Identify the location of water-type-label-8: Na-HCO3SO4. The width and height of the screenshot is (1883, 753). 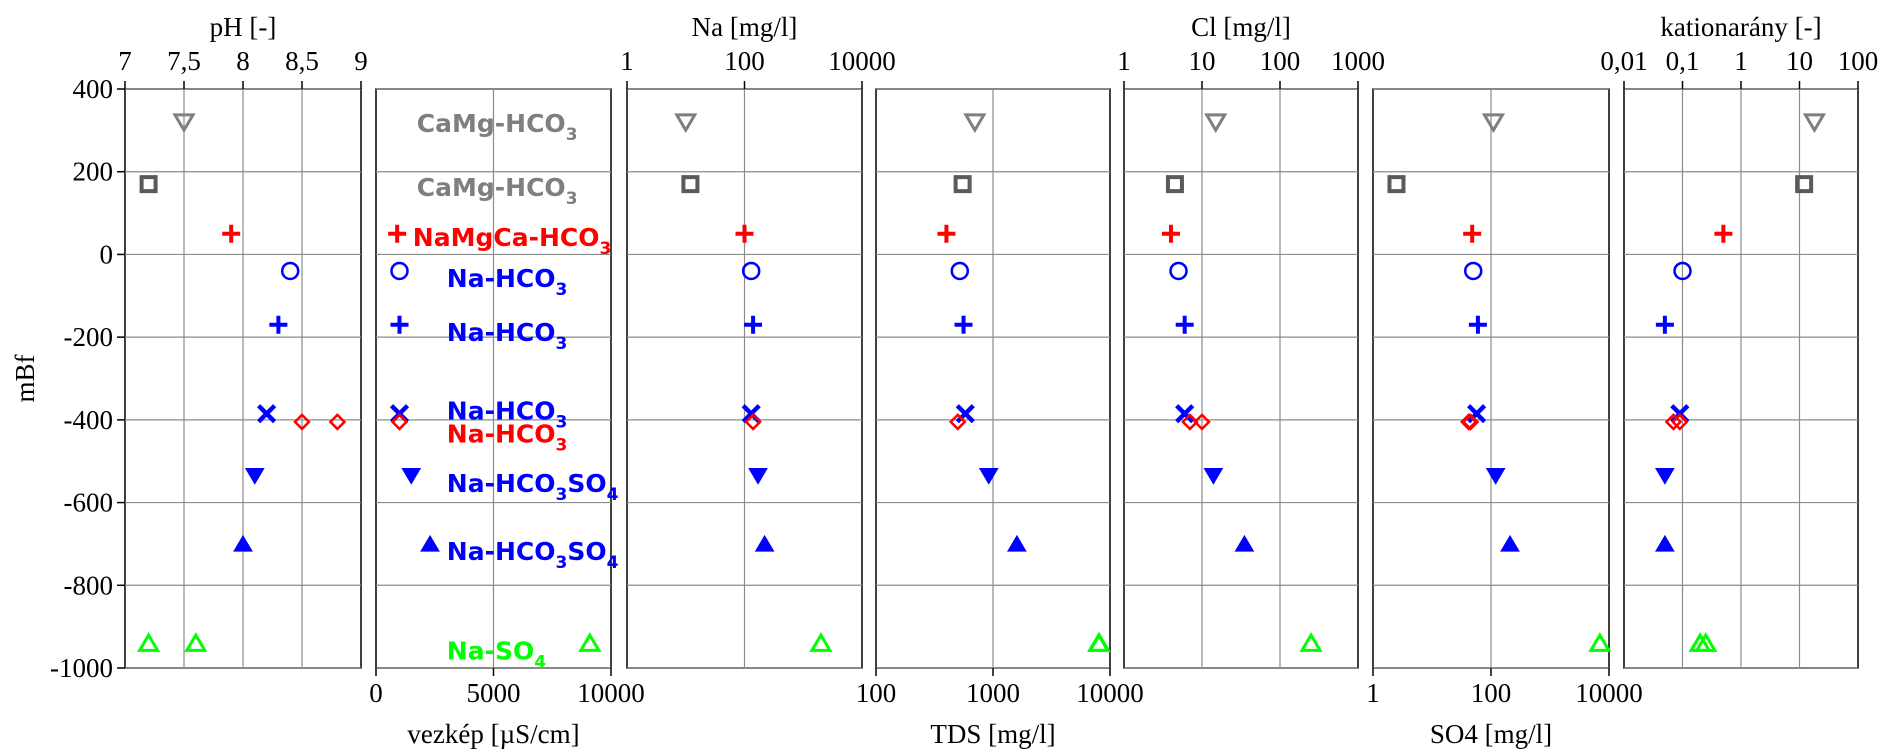
(533, 555).